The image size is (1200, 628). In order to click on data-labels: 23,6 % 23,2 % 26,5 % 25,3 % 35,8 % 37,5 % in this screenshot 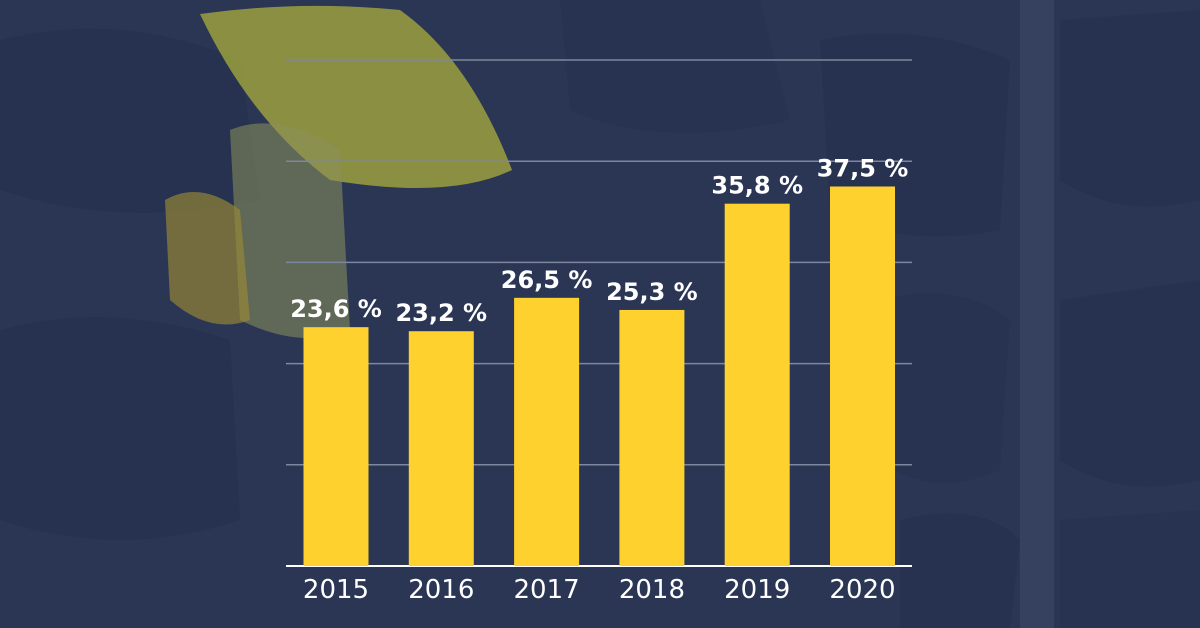, I will do `click(599, 241)`.